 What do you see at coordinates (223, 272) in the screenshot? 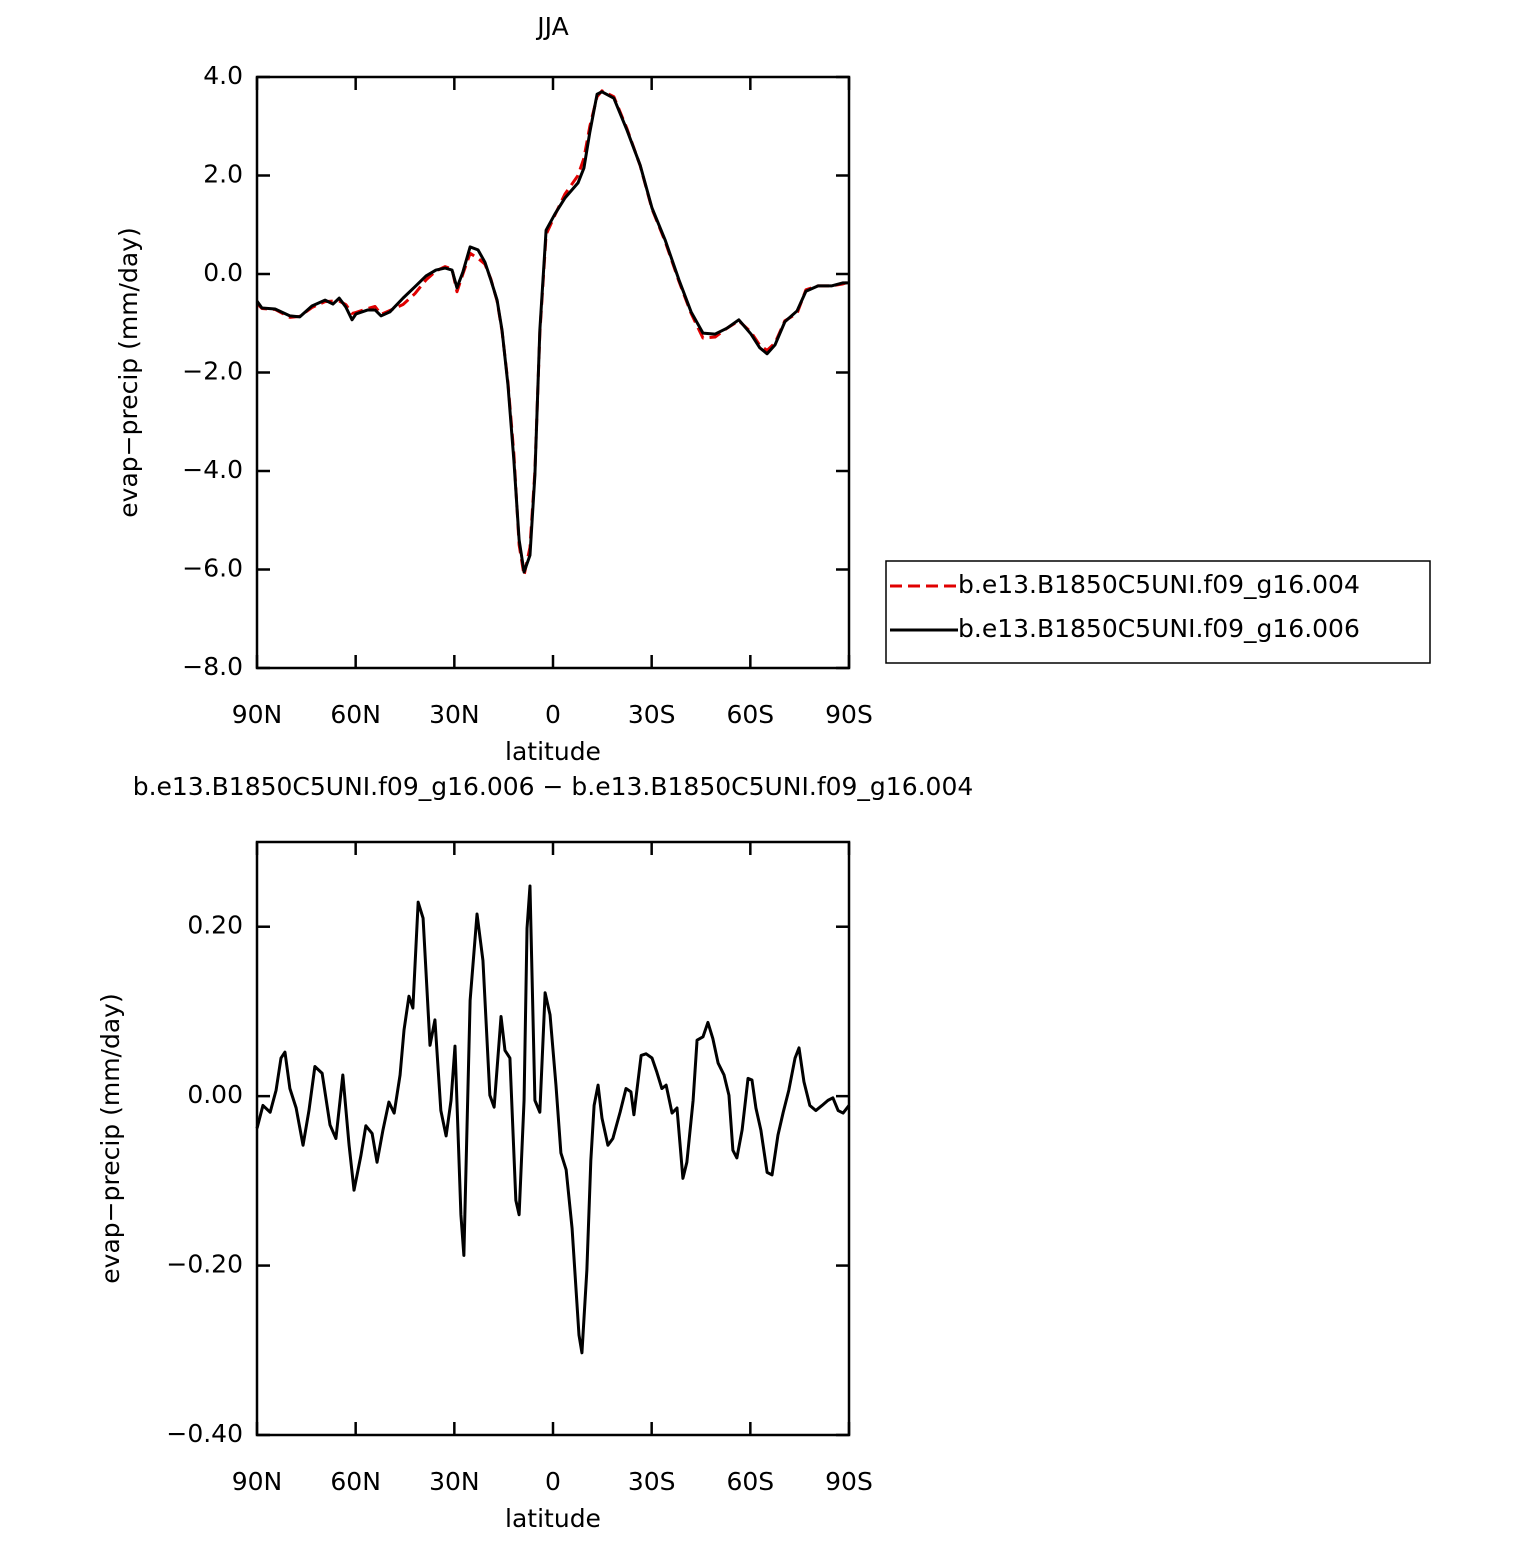
I see `y-tick-label: 0.0` at bounding box center [223, 272].